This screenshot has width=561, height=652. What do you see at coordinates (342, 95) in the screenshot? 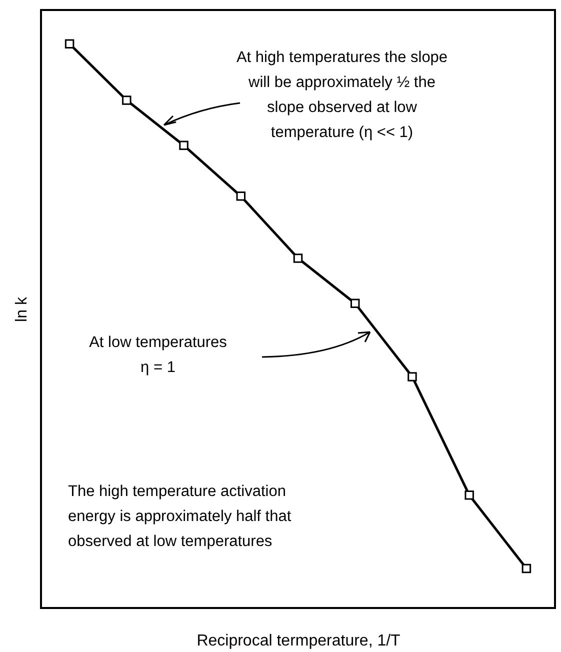
I see `annotation: At high temperatures the slope will be approximately ½ the slope observed at low temperature (η << 1)` at bounding box center [342, 95].